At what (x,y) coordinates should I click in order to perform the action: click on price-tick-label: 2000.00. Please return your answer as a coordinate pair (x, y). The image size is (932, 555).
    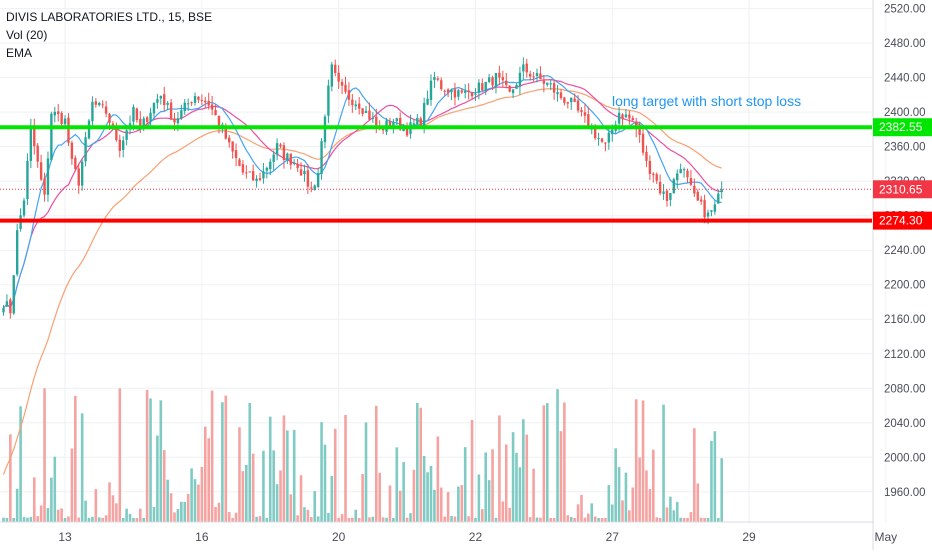
    Looking at the image, I should click on (905, 458).